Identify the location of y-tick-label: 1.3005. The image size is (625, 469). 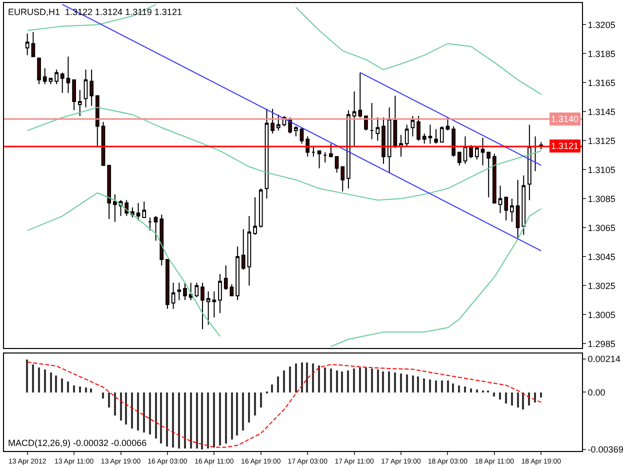
(602, 315).